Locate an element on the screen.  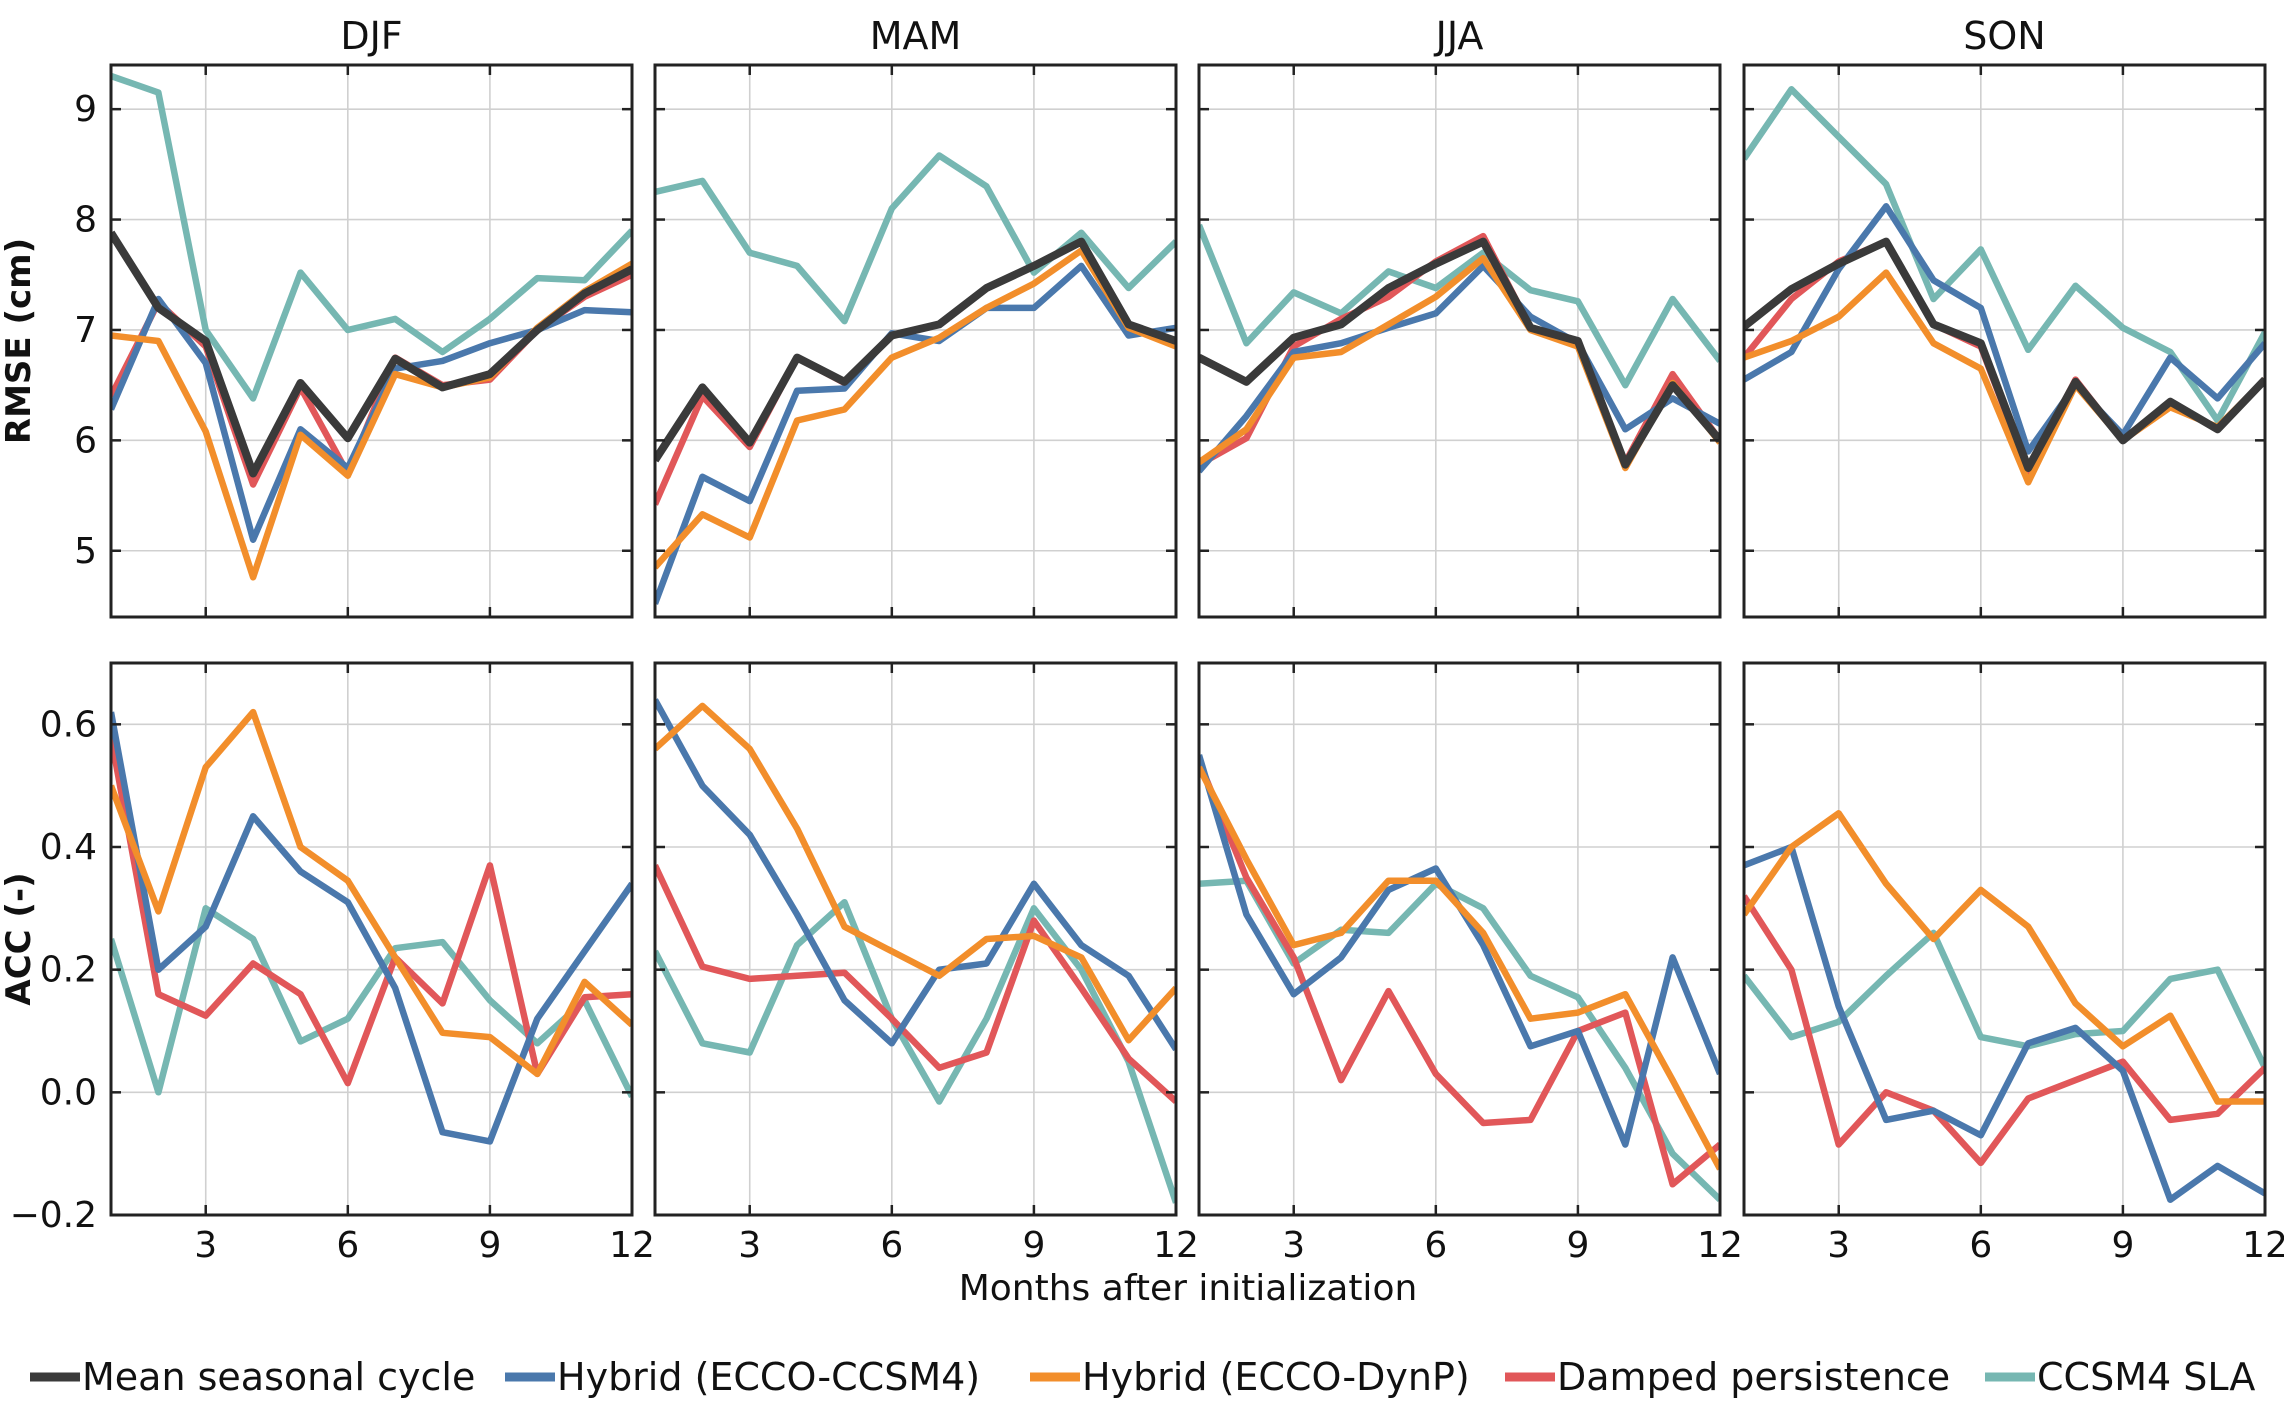
legend-label: Hybrid (ECCO-DynP) is located at coordinates (1276, 1377).